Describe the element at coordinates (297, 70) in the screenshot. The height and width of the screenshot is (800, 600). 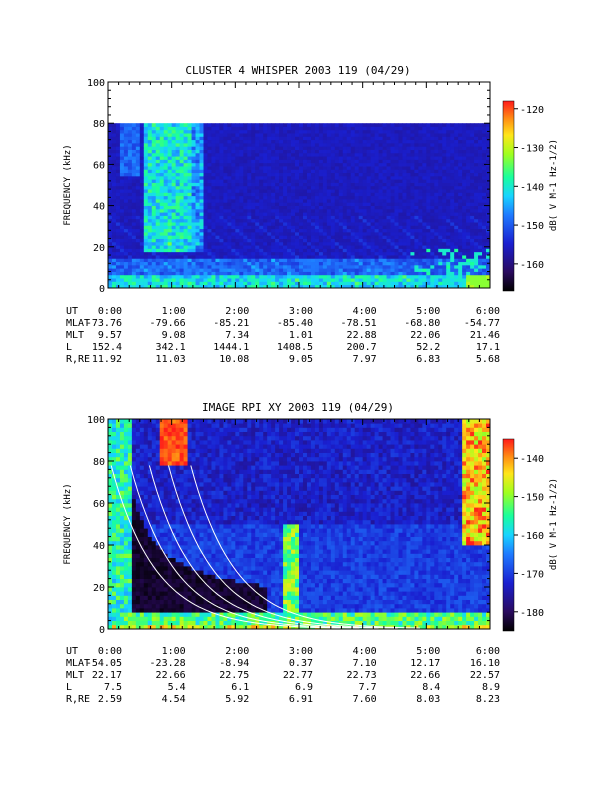
I see `chart-title: CLUSTER 4 WHISPER 2003 119 (04/29)` at that location.